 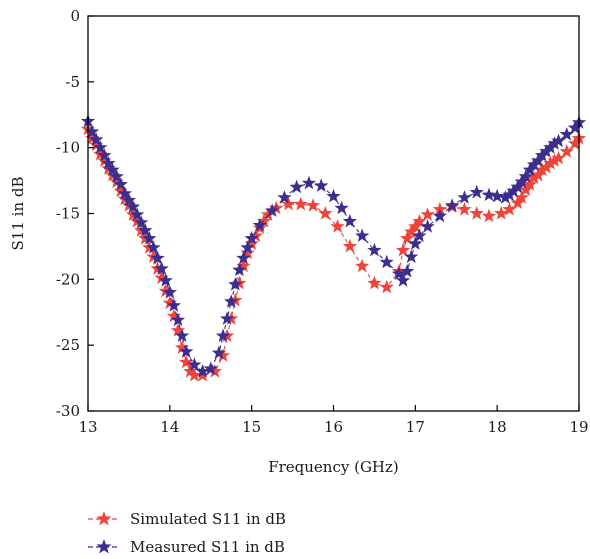 I want to click on y-tick-label: -20, so click(x=68, y=279).